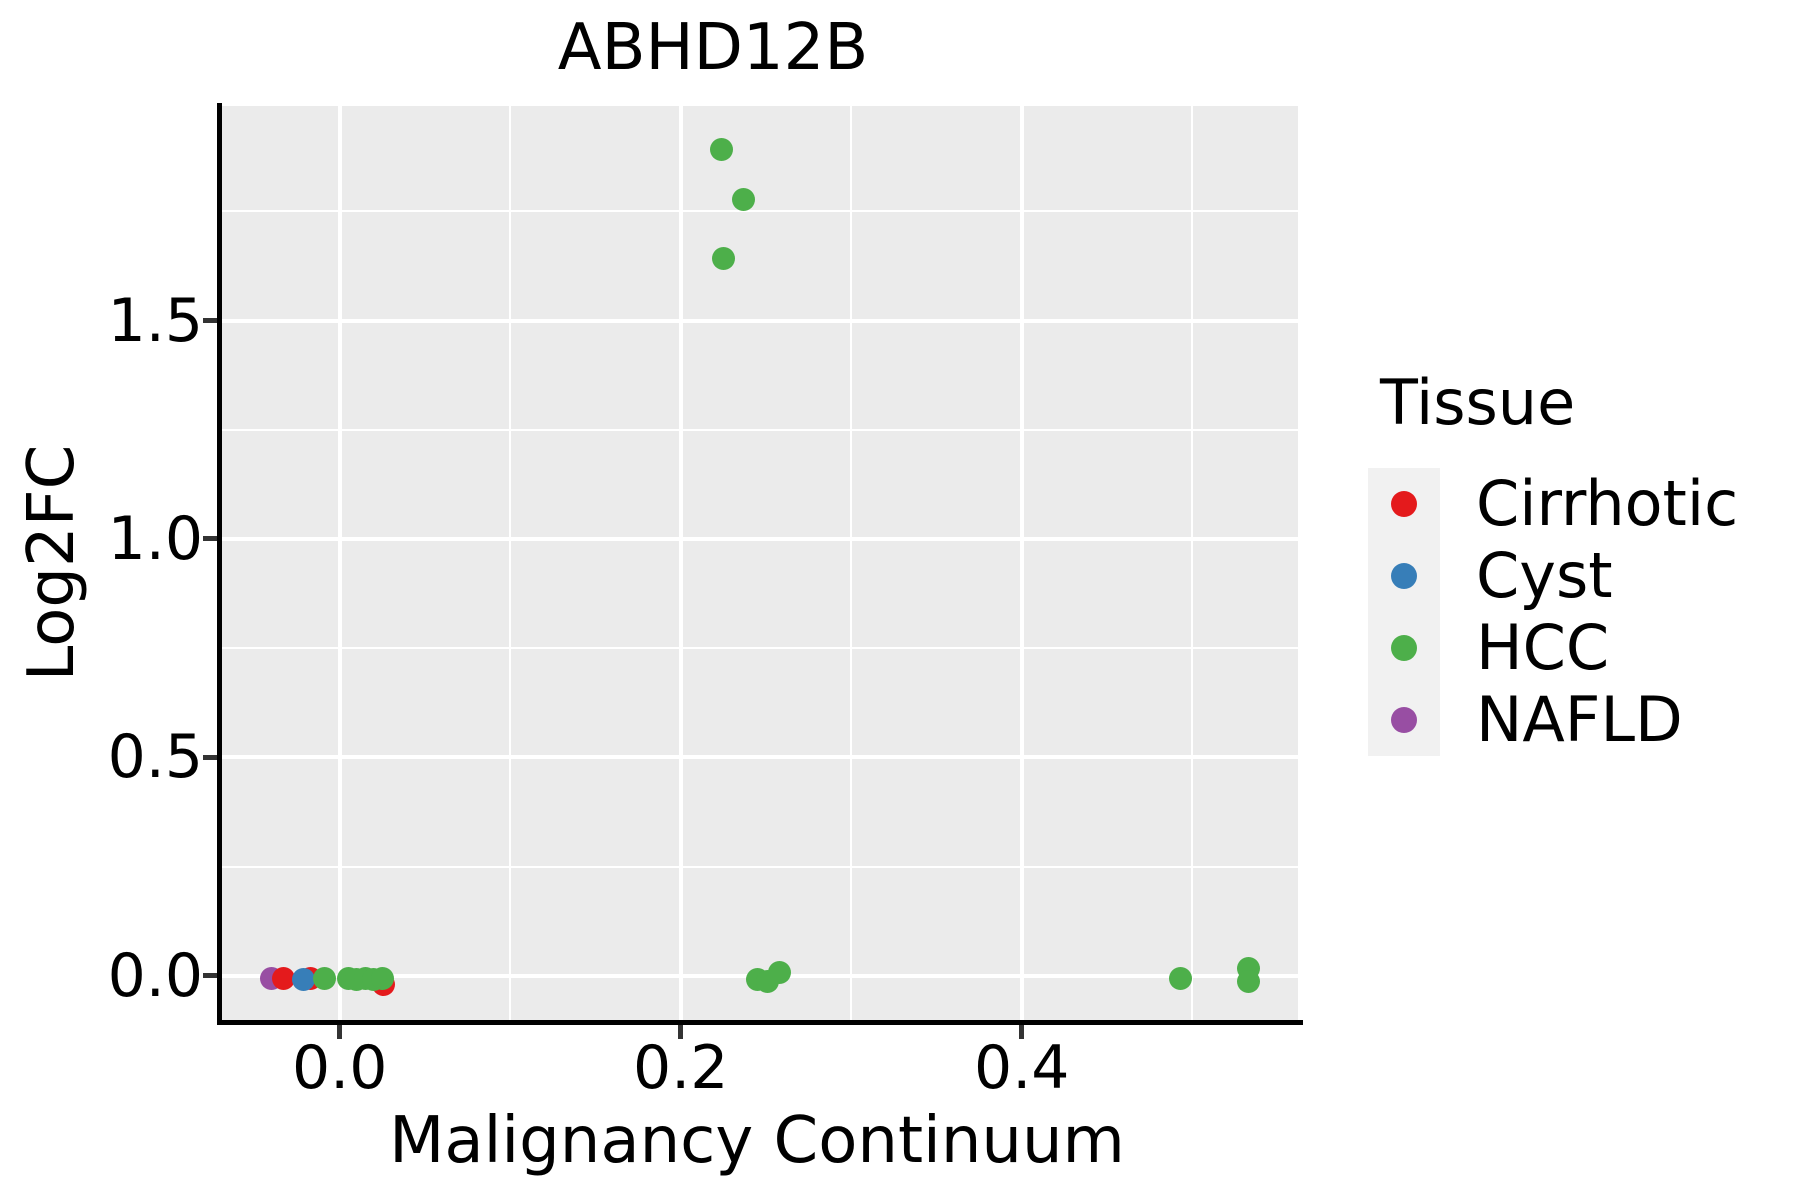  What do you see at coordinates (1544, 575) in the screenshot?
I see `legend-entry-label: Cyst` at bounding box center [1544, 575].